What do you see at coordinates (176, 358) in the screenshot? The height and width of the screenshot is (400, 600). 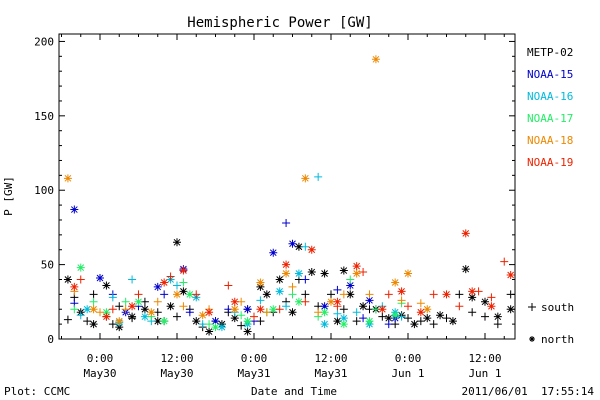 I see `x-tick-label-time: 12:00` at bounding box center [176, 358].